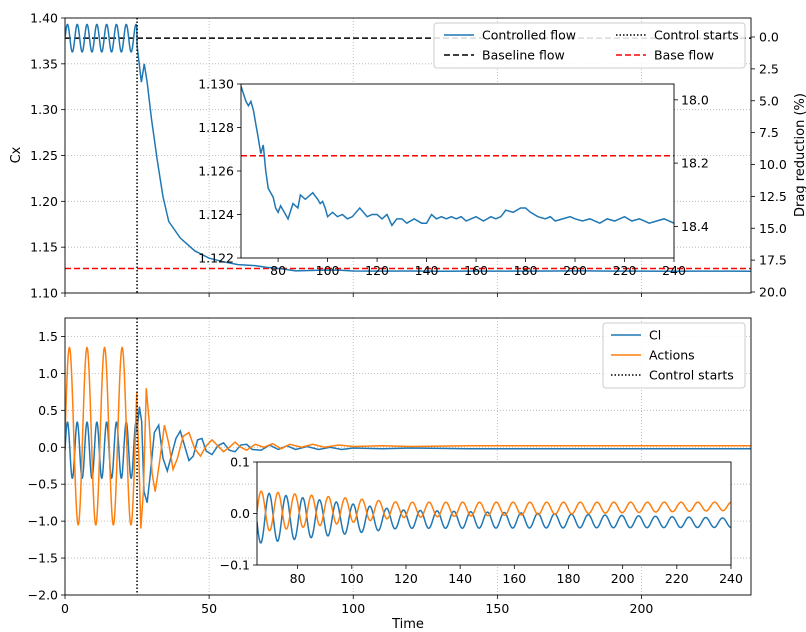 This screenshot has width=806, height=632. I want to click on top-legend-label: Control starts, so click(696, 35).